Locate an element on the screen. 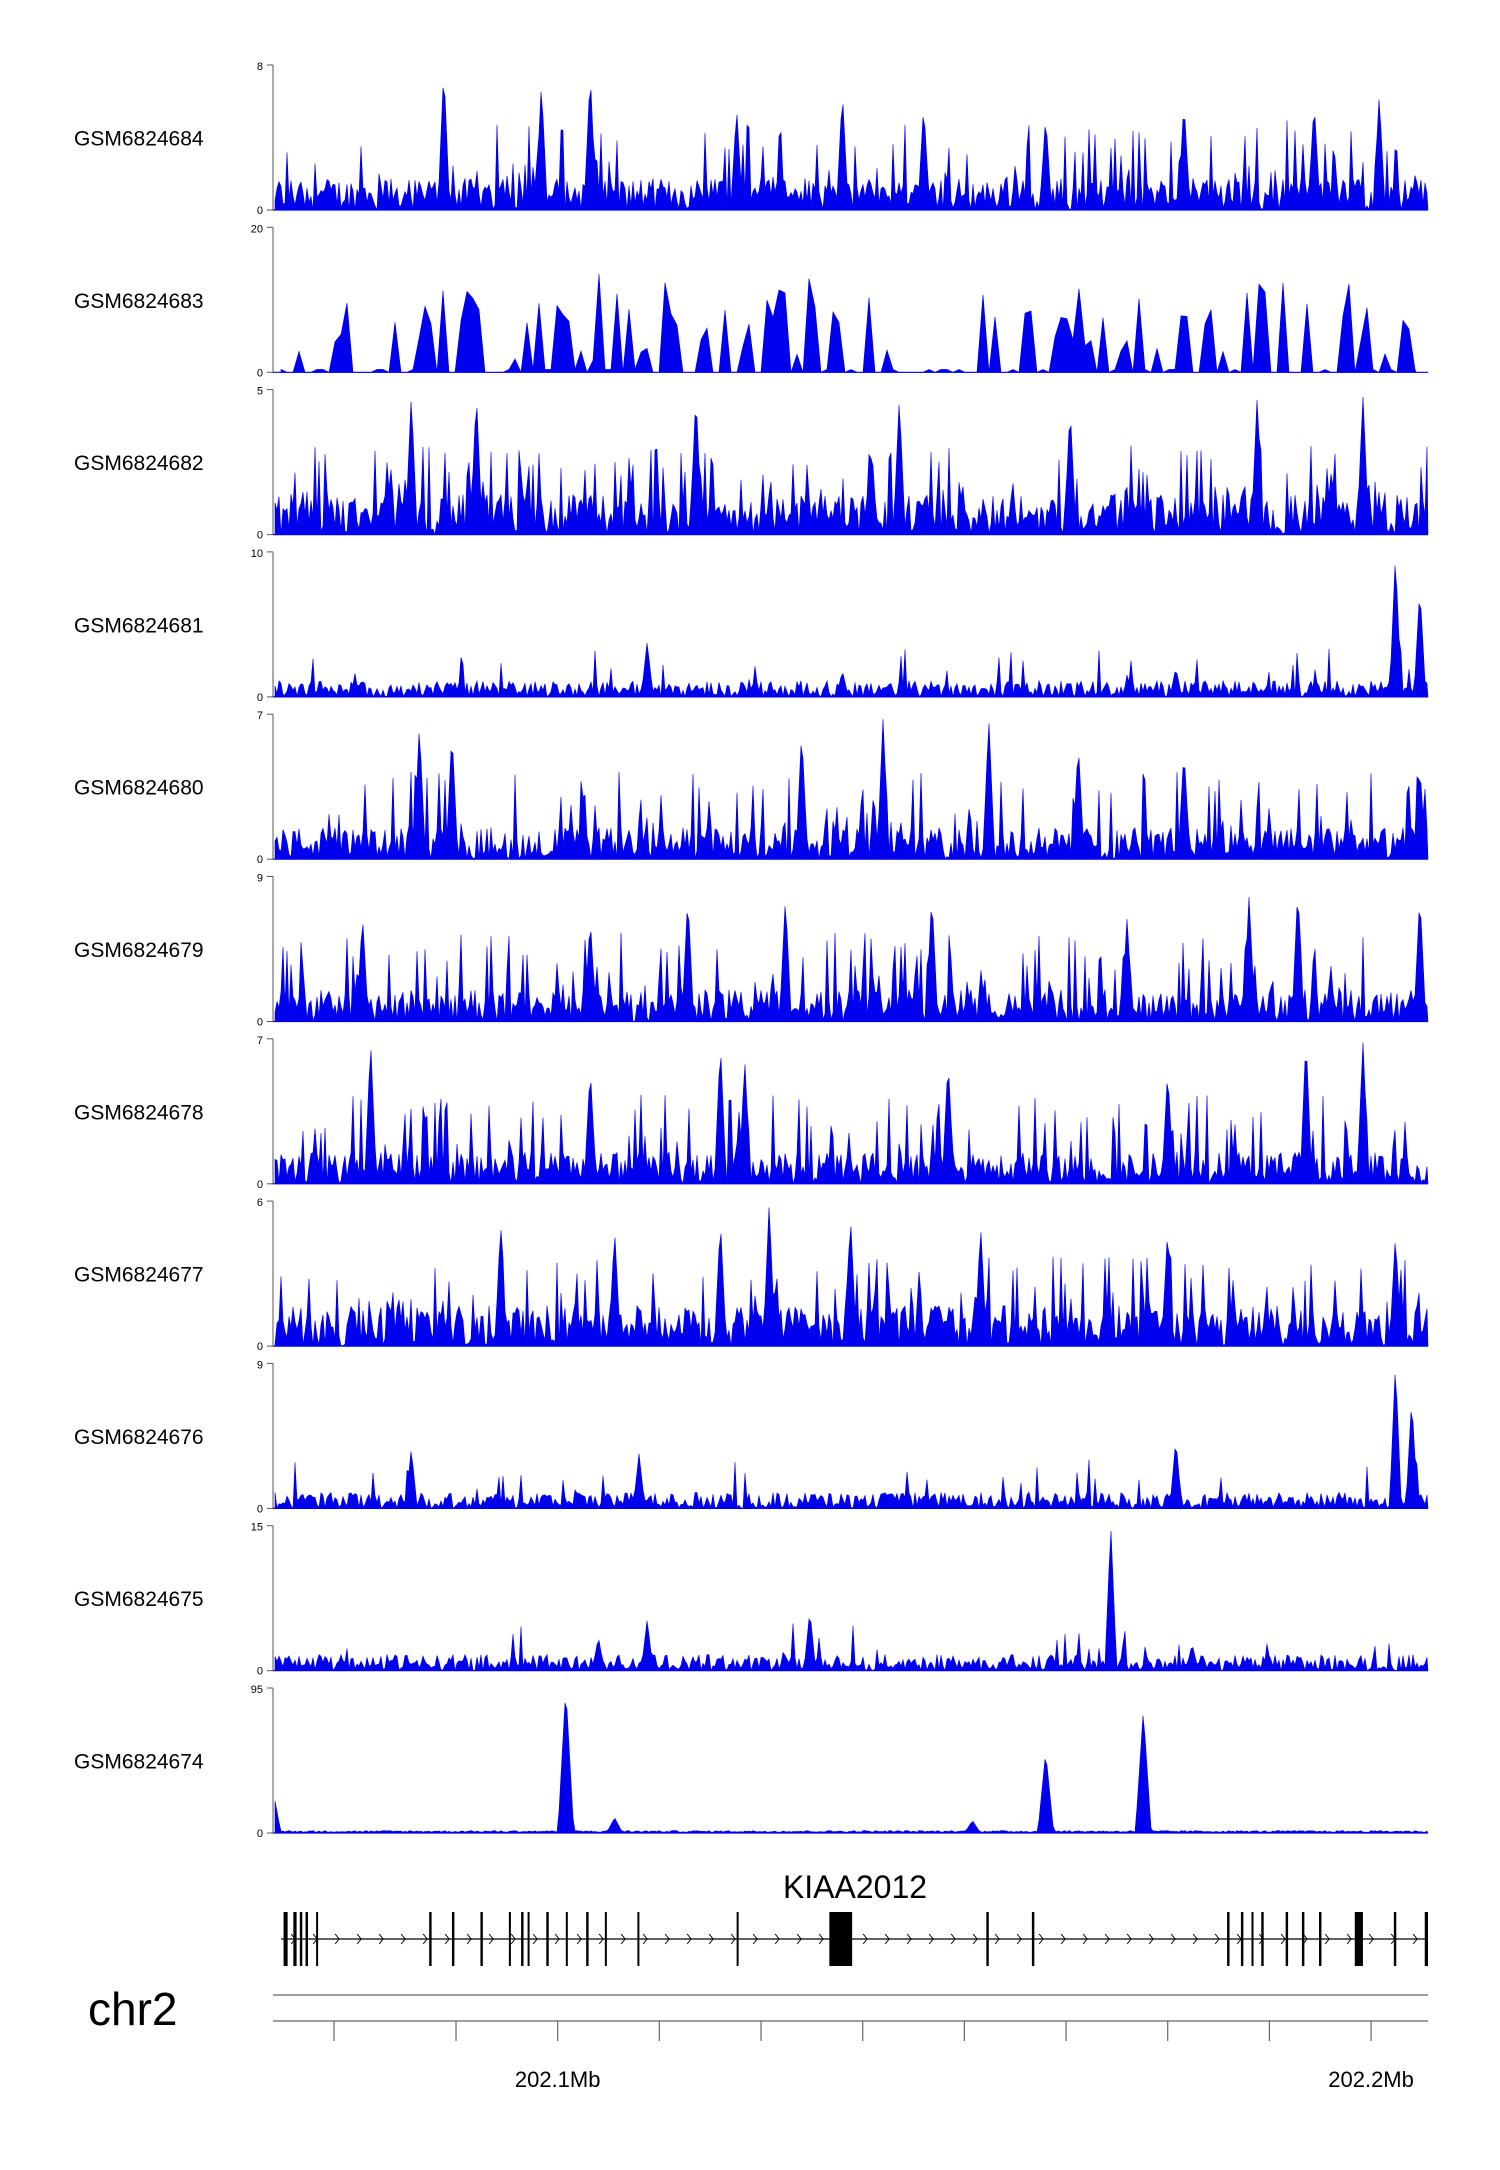 This screenshot has height=2170, width=1500. signal-track: GSM6824681 10 0 is located at coordinates (751, 626).